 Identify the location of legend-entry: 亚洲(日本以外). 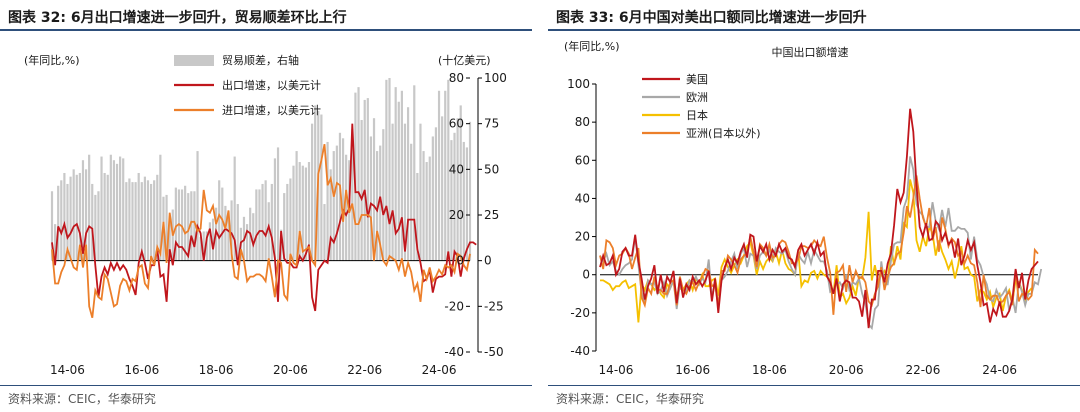
(723, 133).